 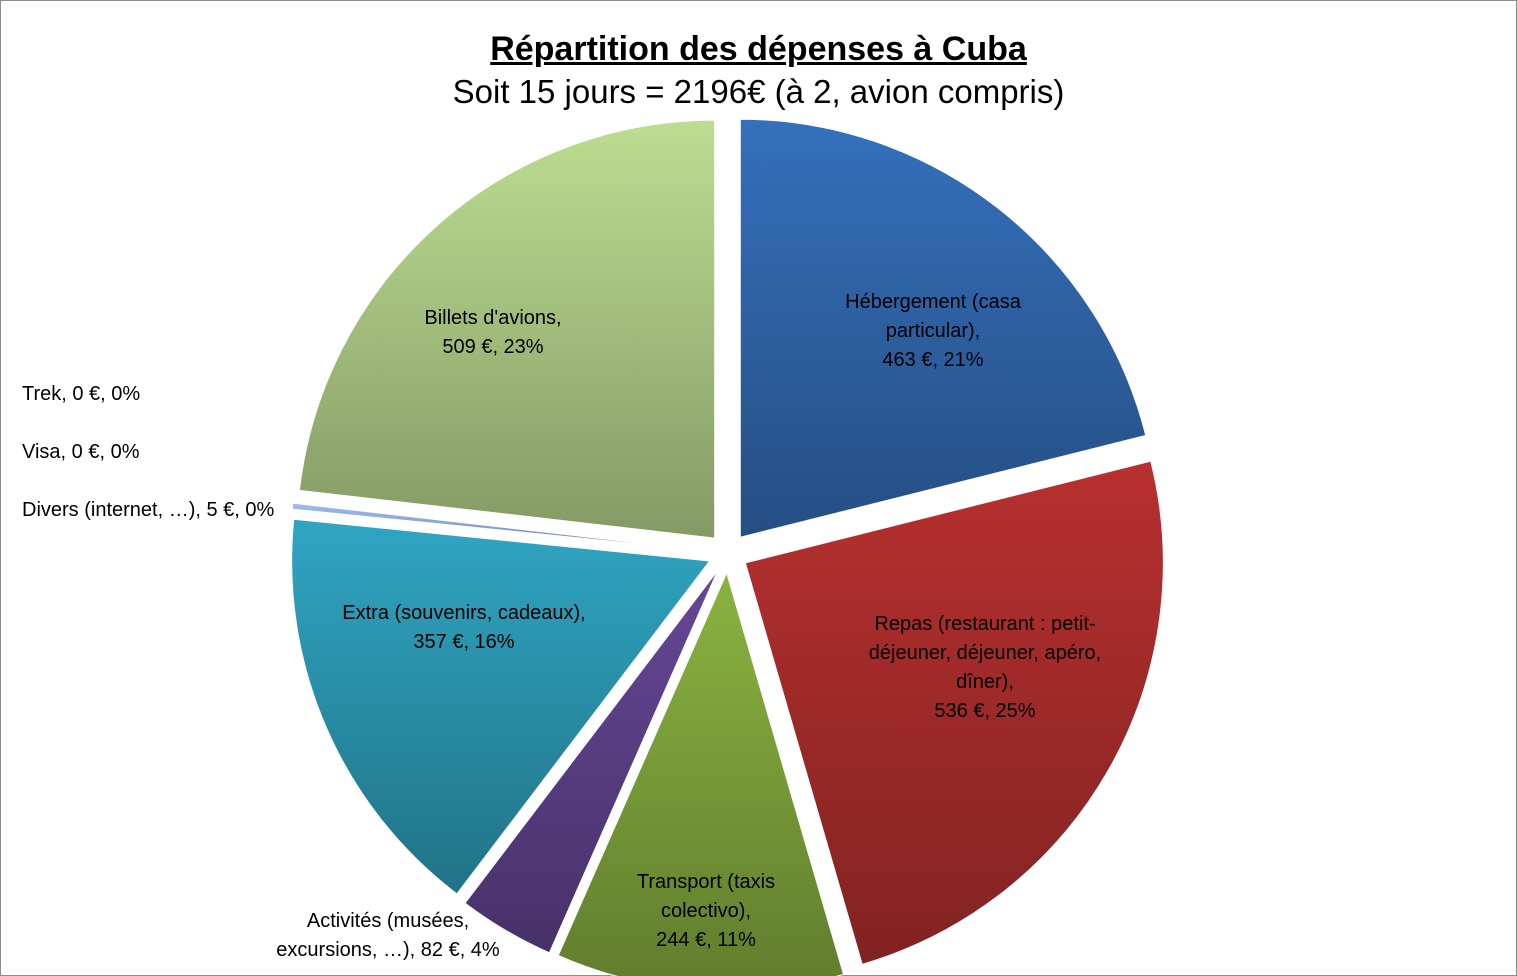 I want to click on slice-label-line: 244 €, 11%, so click(x=706, y=940).